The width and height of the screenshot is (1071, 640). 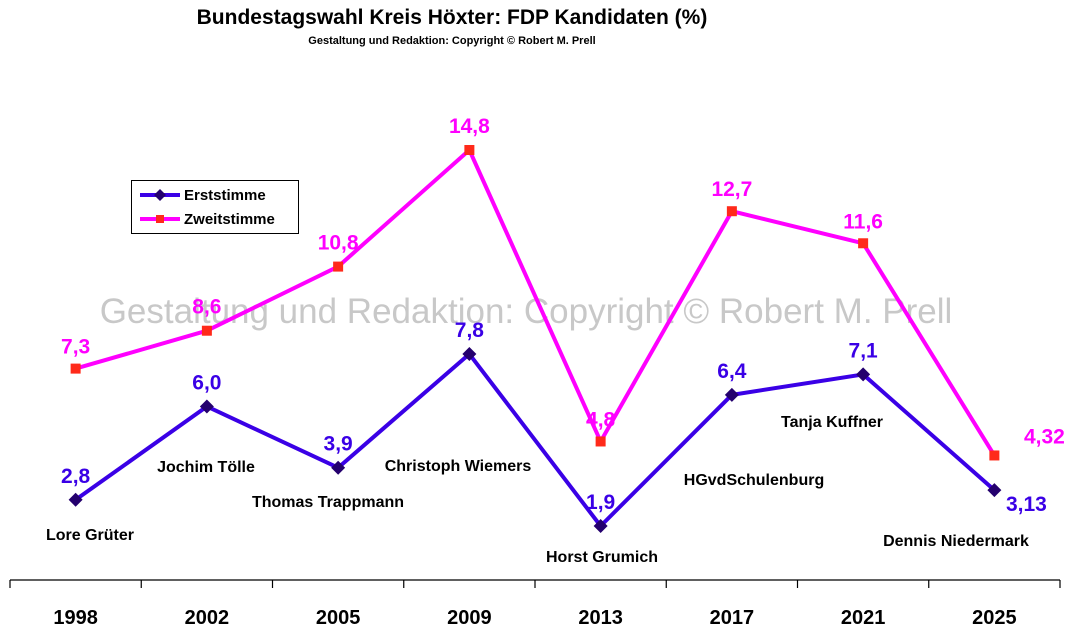 What do you see at coordinates (863, 221) in the screenshot?
I see `data-label-zweitstimme-2021: 11,6` at bounding box center [863, 221].